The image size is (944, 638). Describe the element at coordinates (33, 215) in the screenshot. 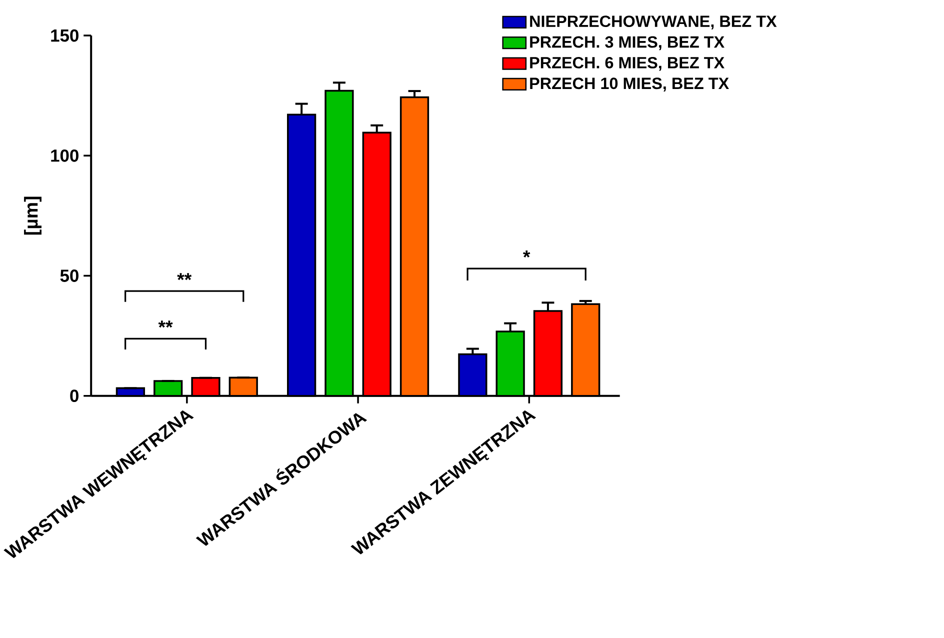

I see `y-axis-title: [µm]` at that location.